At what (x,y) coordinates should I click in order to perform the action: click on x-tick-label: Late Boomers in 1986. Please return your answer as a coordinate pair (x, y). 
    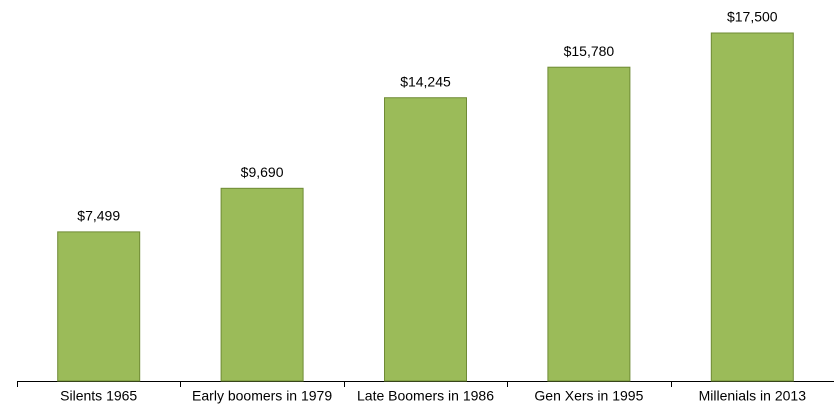
    Looking at the image, I should click on (425, 396).